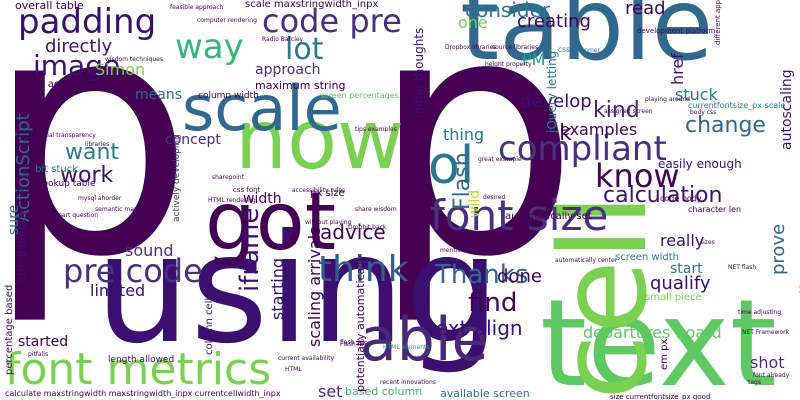 This screenshot has height=400, width=800. I want to click on word-77: scale maxstringwidth_inpx, so click(312, 5).